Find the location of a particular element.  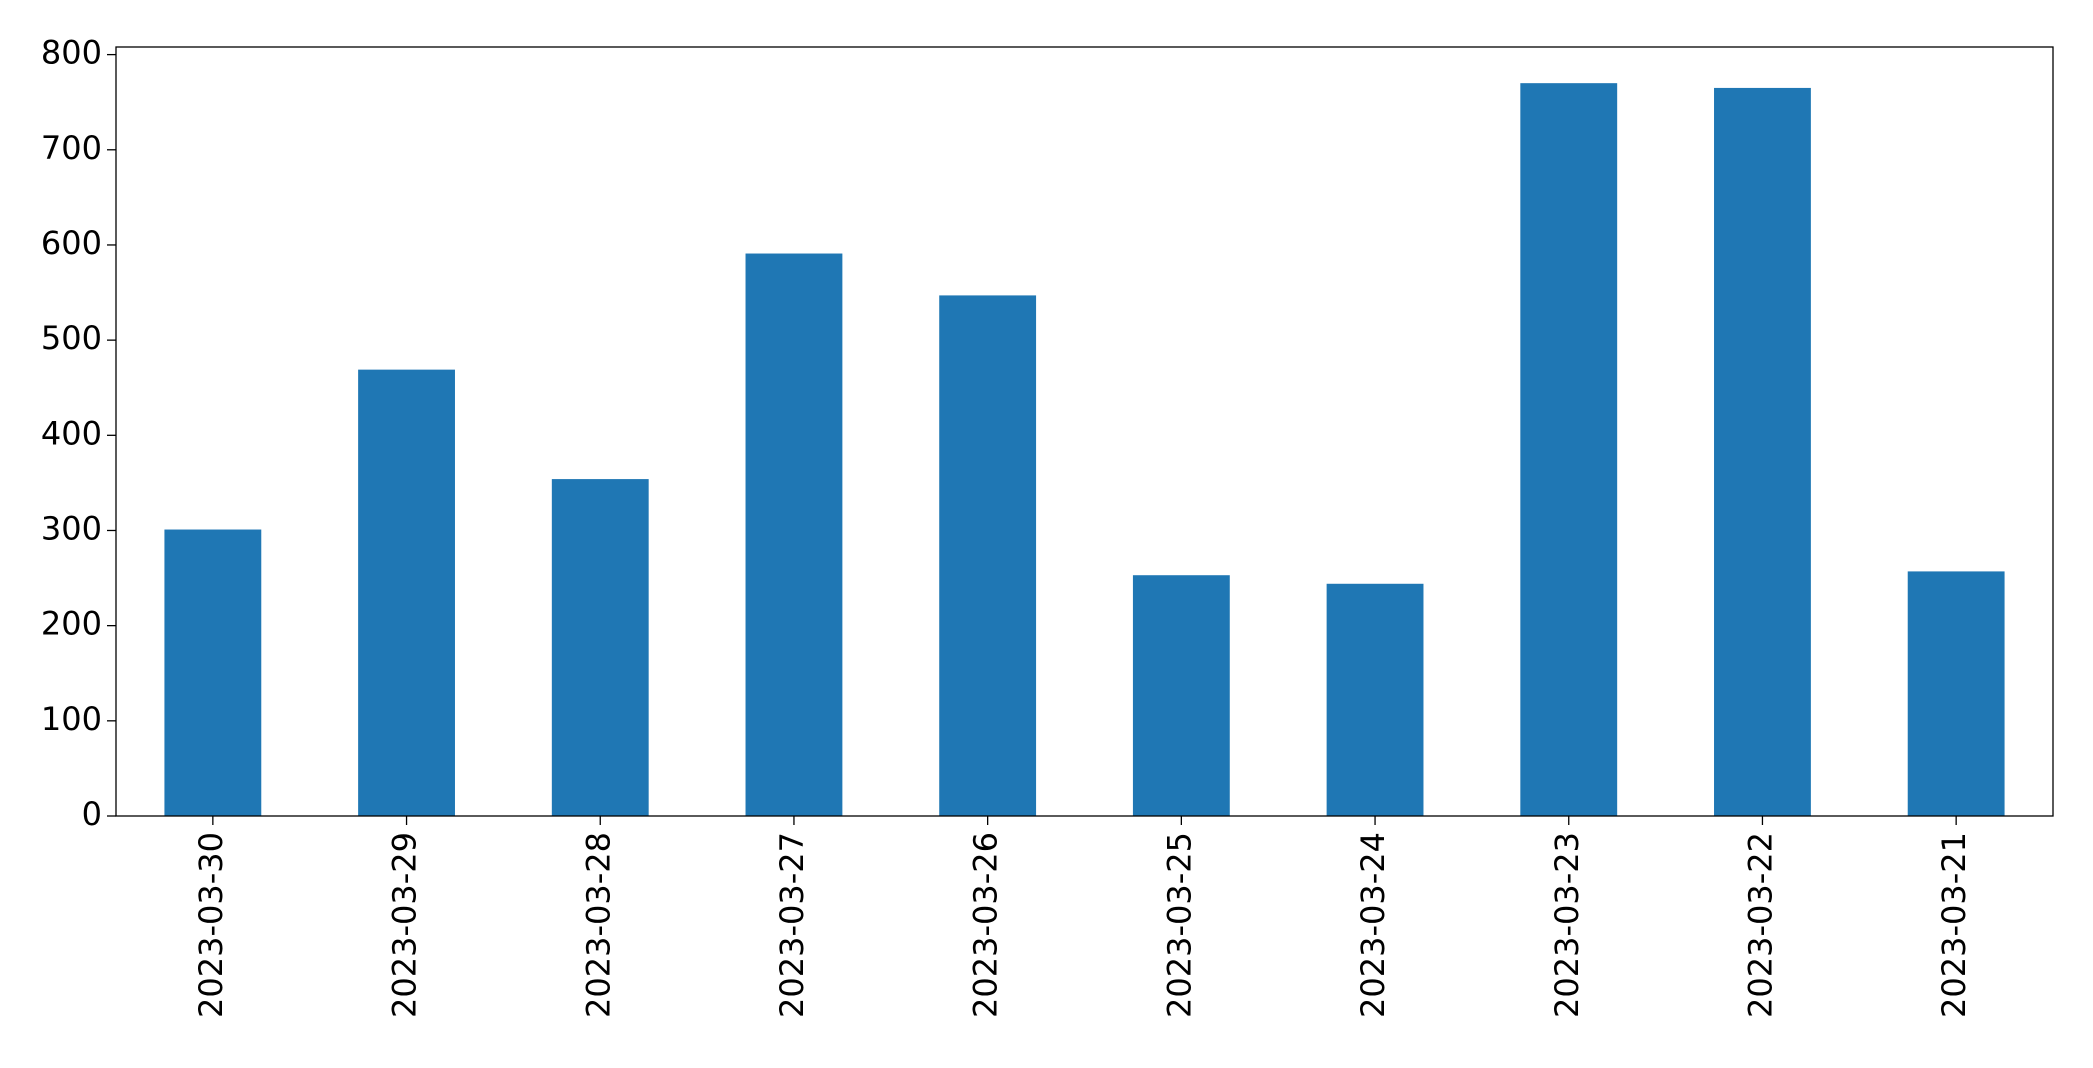

y-tick-label: 100 is located at coordinates (71, 719).